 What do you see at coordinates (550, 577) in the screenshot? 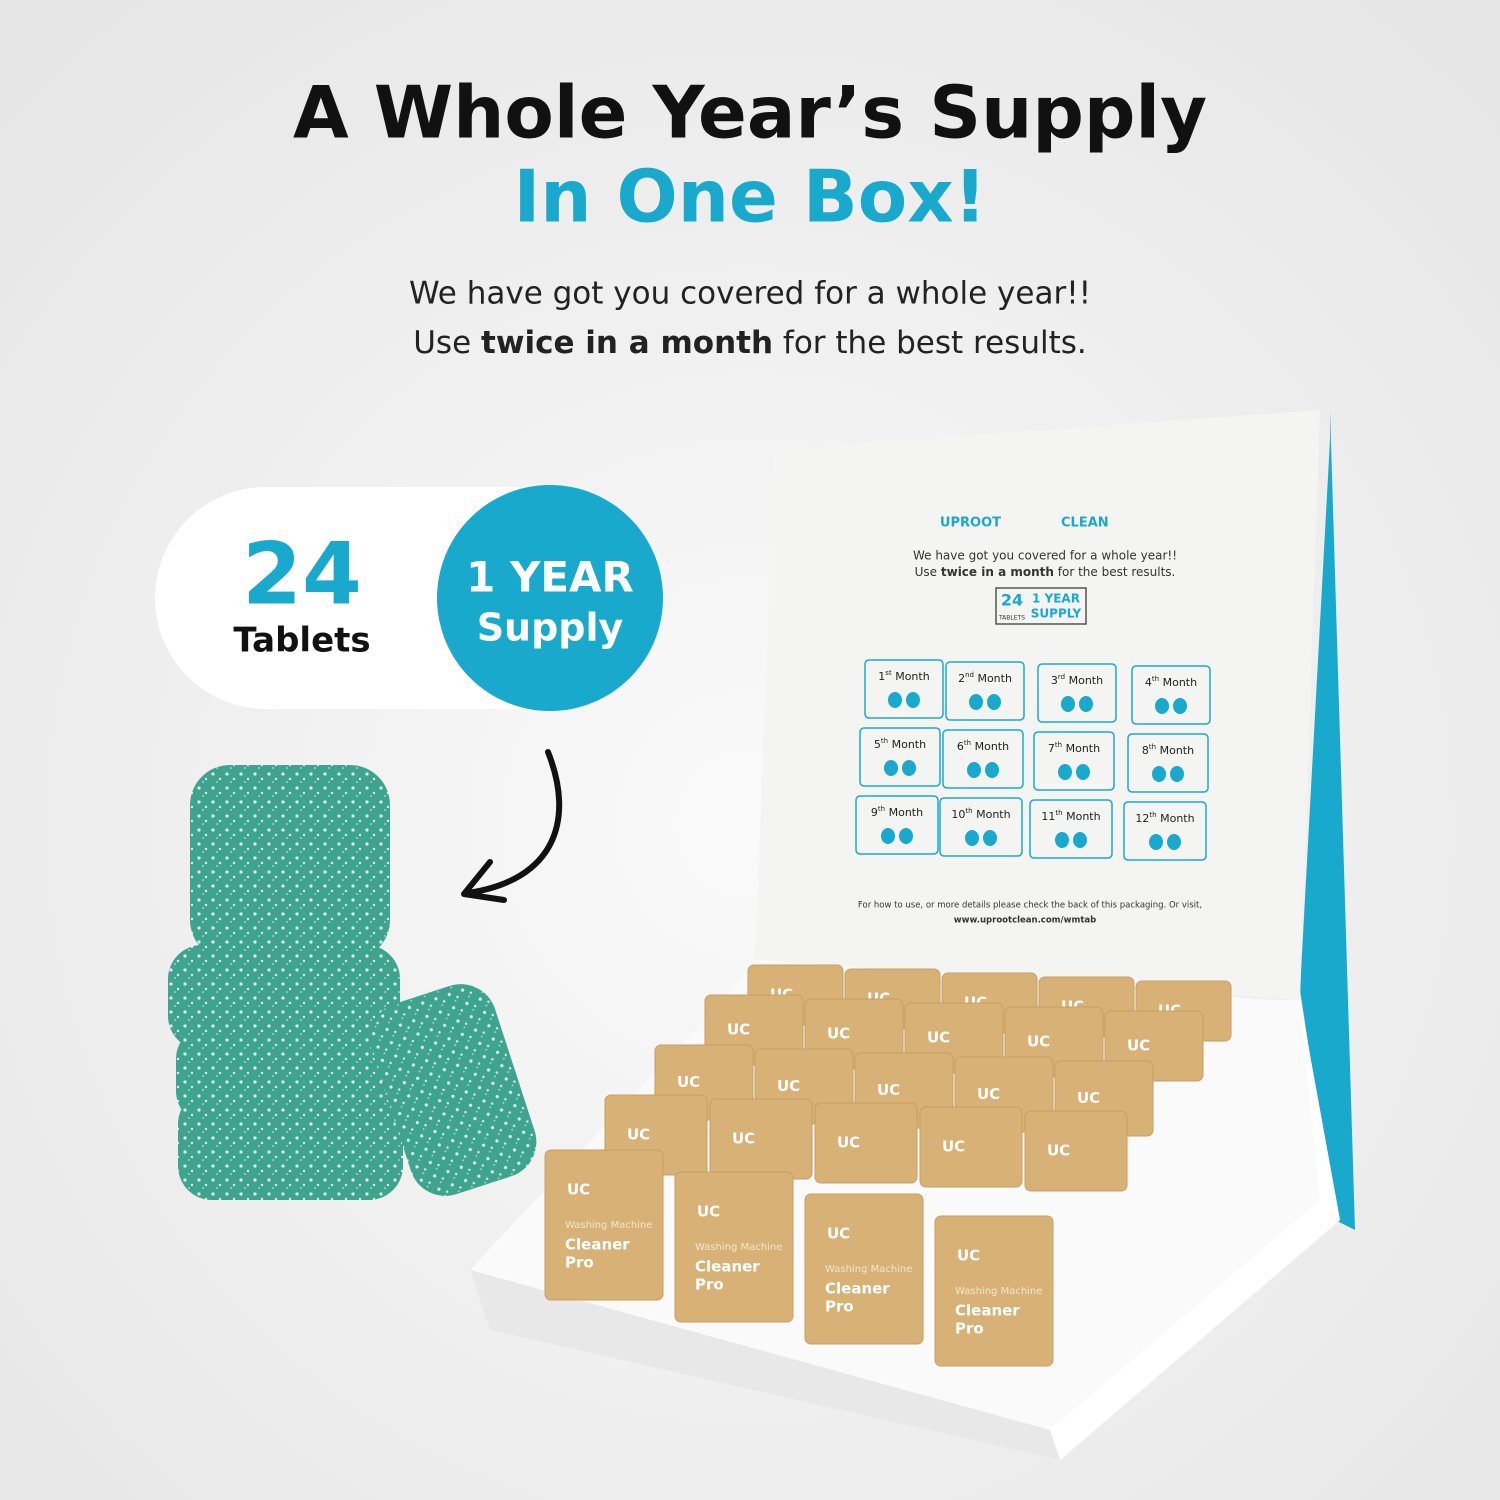
I see `badge-circle-text: 1 YEAR` at bounding box center [550, 577].